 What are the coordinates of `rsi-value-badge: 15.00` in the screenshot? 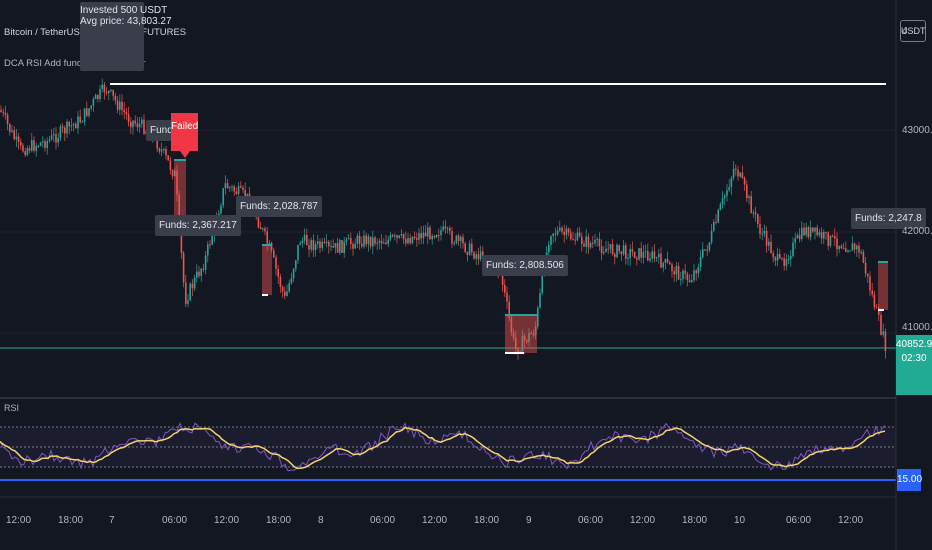 It's located at (909, 480).